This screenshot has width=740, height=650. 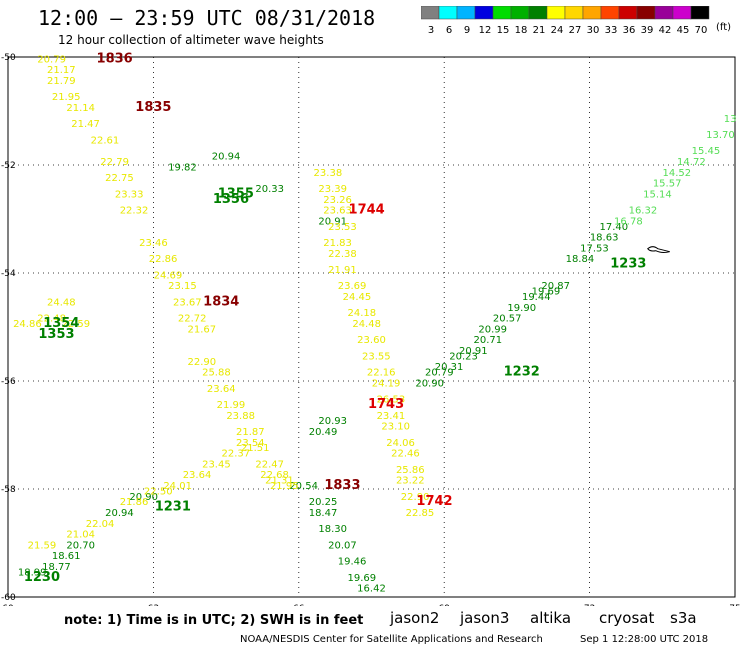 What do you see at coordinates (691, 162) in the screenshot?
I see `wave-height-label: 14.72` at bounding box center [691, 162].